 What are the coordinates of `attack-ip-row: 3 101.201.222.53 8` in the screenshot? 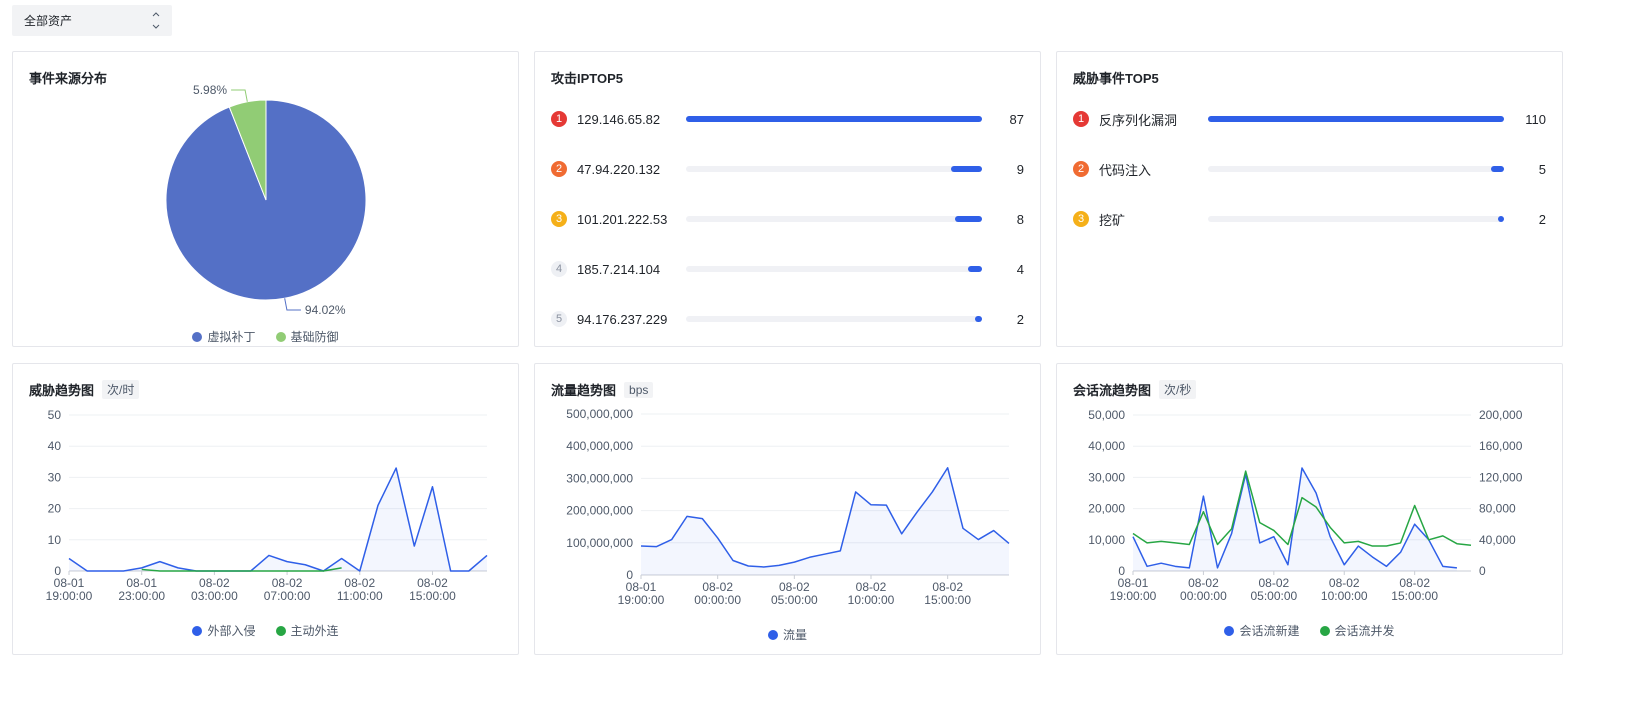 It's located at (787, 219).